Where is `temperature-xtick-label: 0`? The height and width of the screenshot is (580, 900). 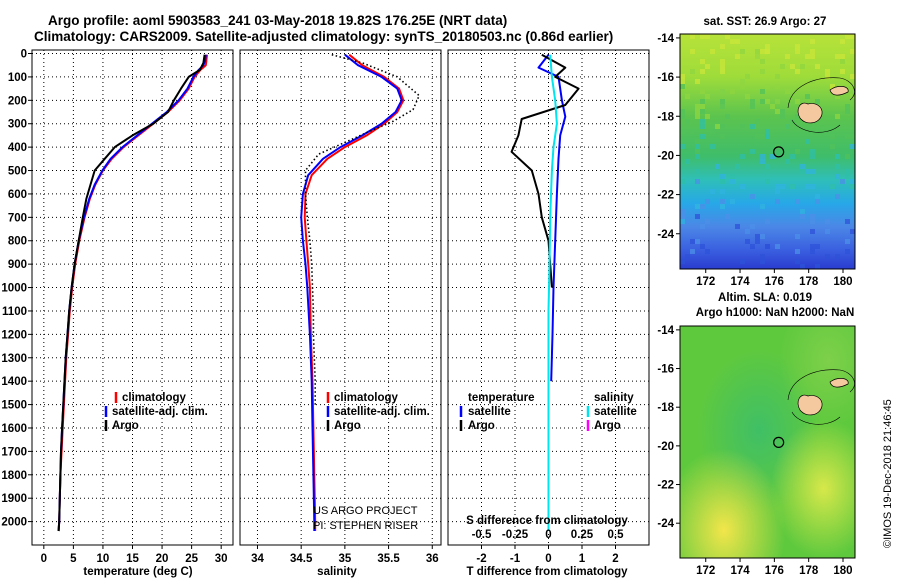
temperature-xtick-label: 0 is located at coordinates (44, 559).